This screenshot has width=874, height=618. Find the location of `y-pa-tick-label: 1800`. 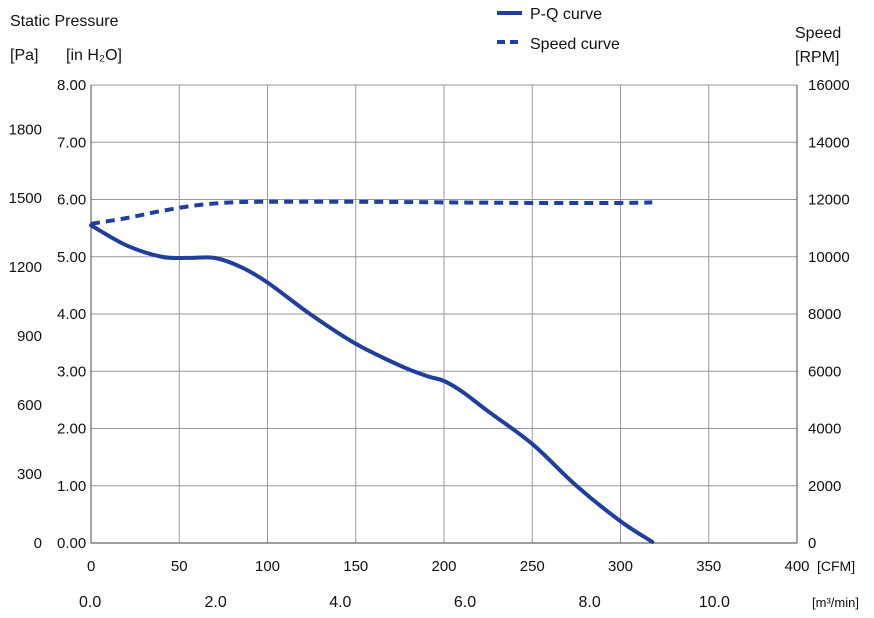

y-pa-tick-label: 1800 is located at coordinates (25, 129).